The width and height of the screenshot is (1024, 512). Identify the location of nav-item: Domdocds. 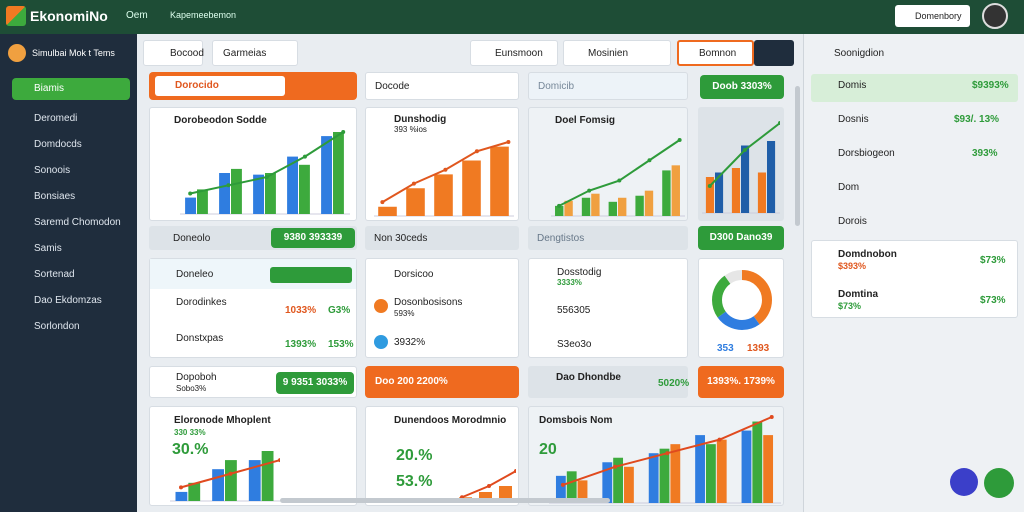
(58, 144).